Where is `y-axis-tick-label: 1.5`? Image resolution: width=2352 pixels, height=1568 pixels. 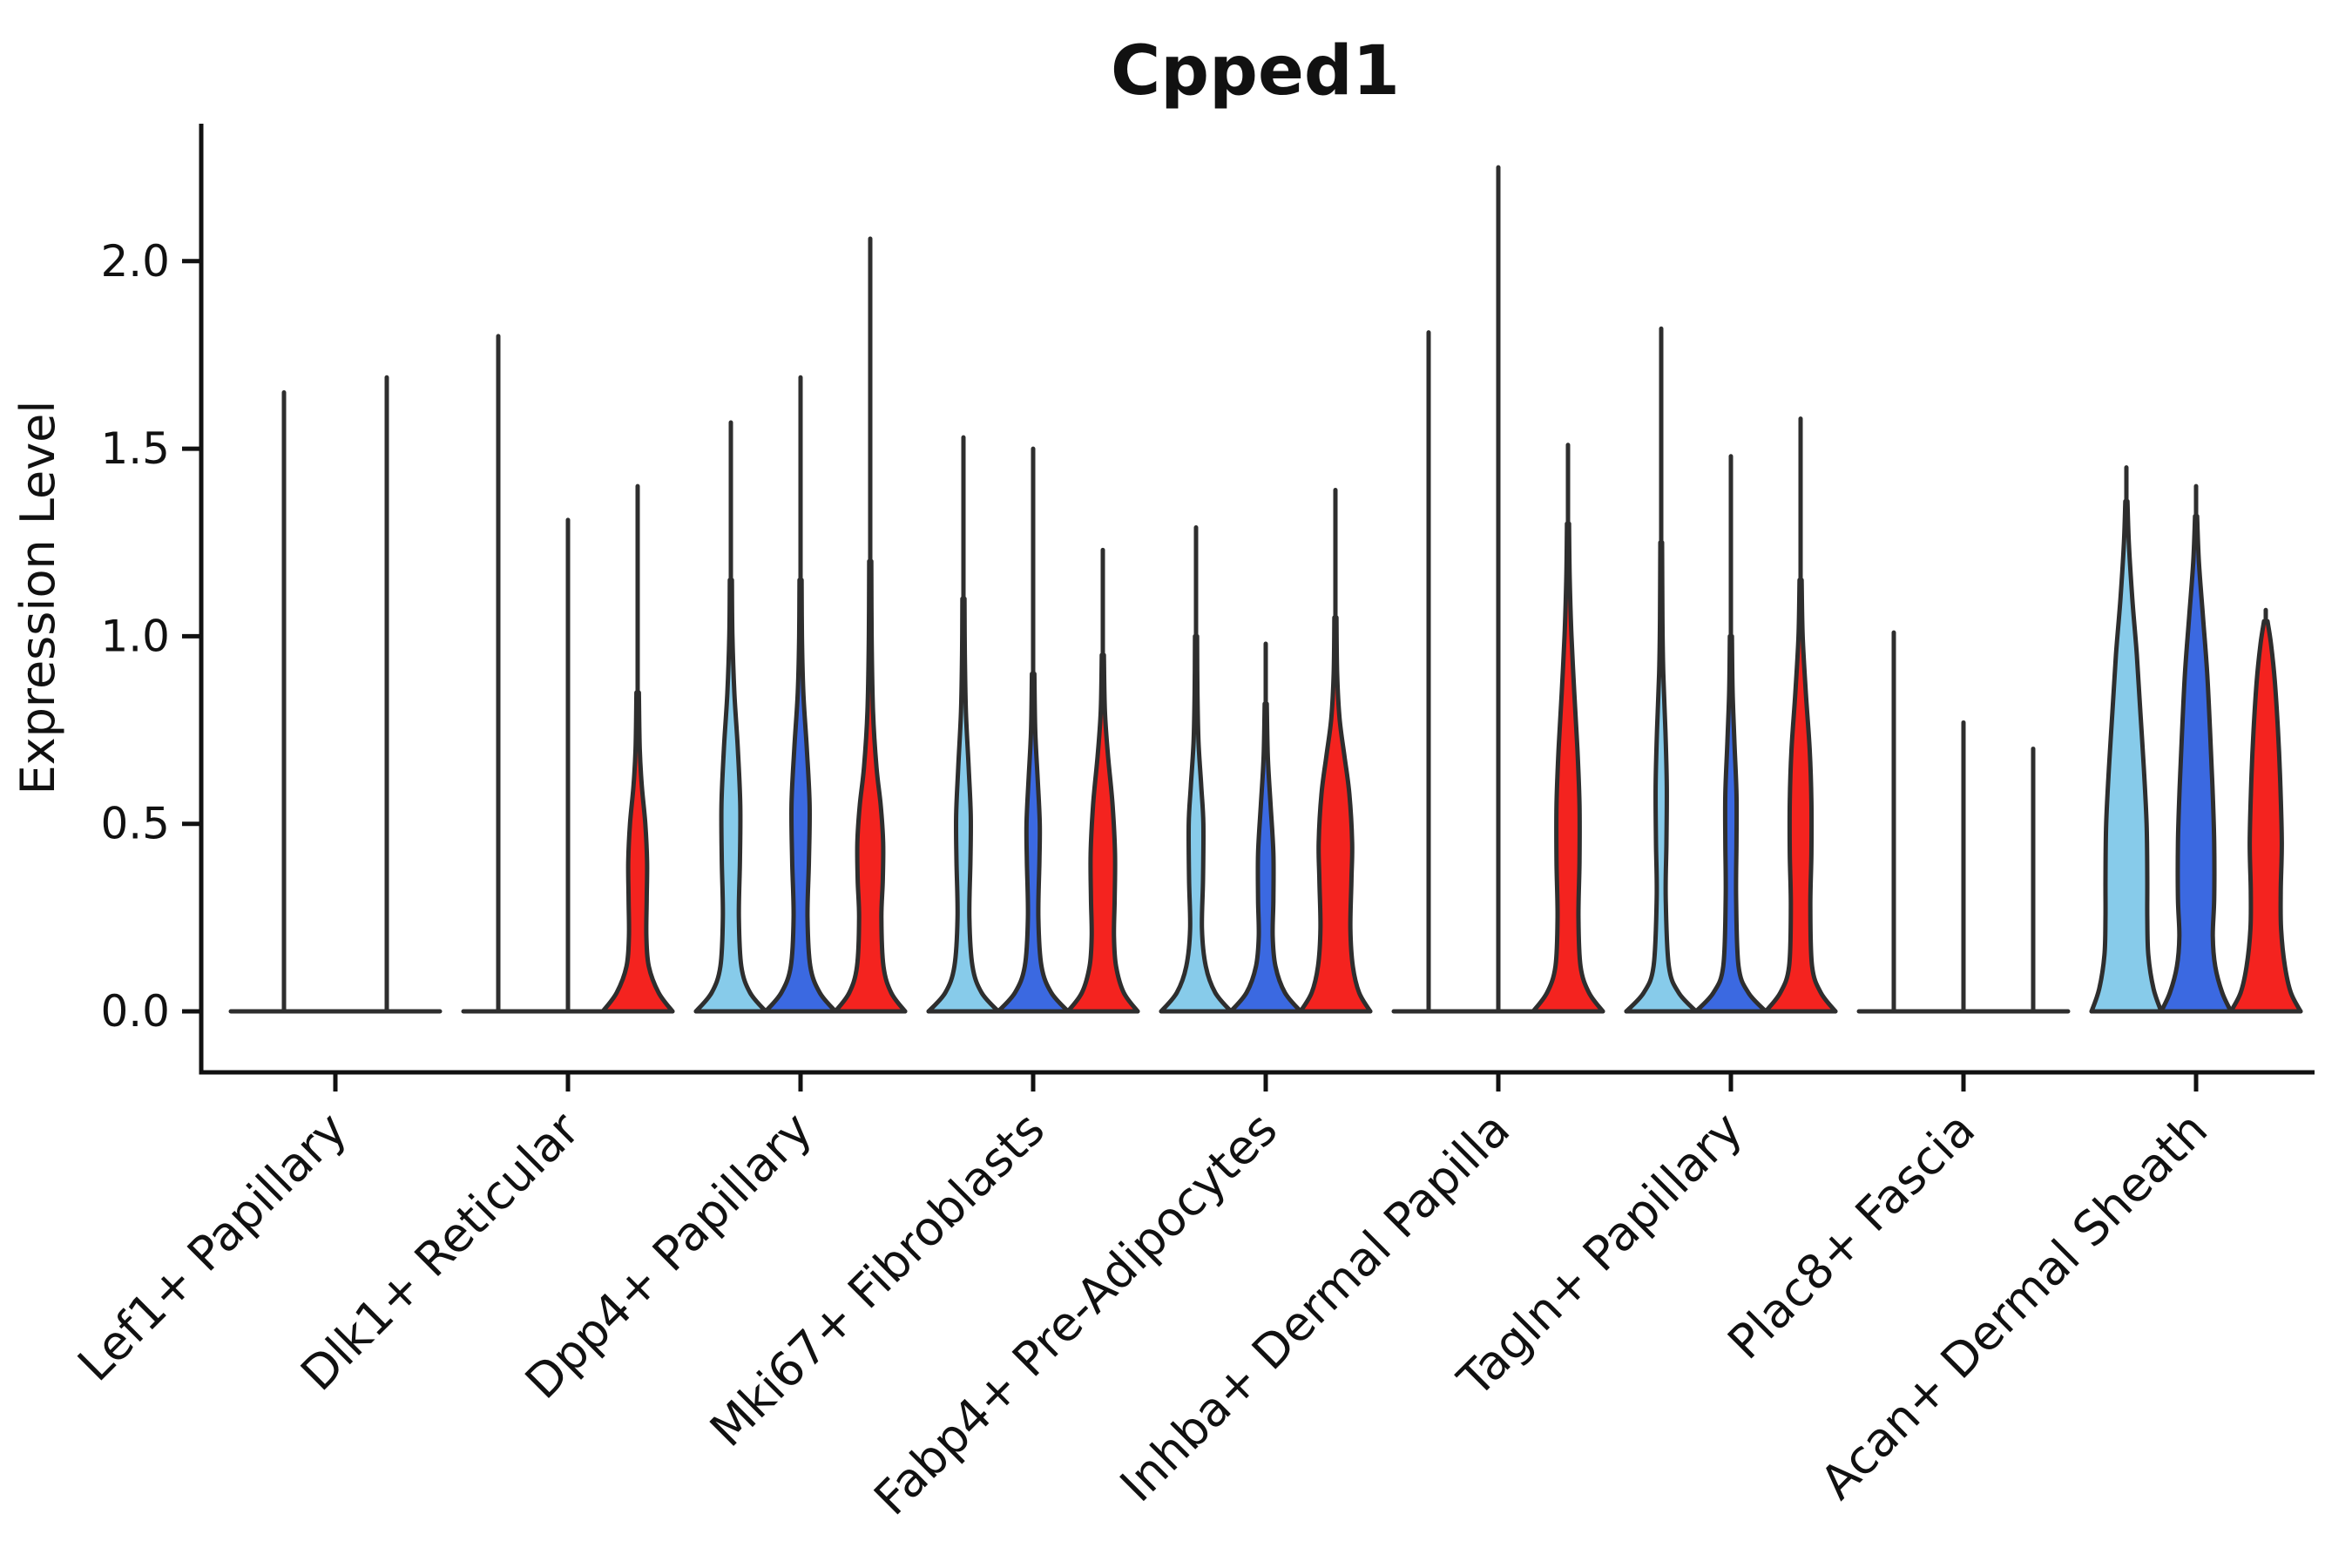
y-axis-tick-label: 1.5 is located at coordinates (135, 448).